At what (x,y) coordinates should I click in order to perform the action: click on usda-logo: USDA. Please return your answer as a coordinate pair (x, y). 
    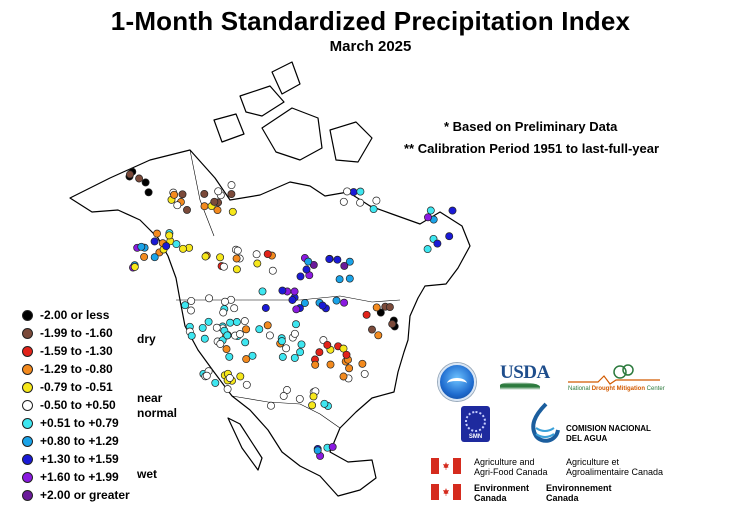
    Looking at the image, I should click on (525, 379).